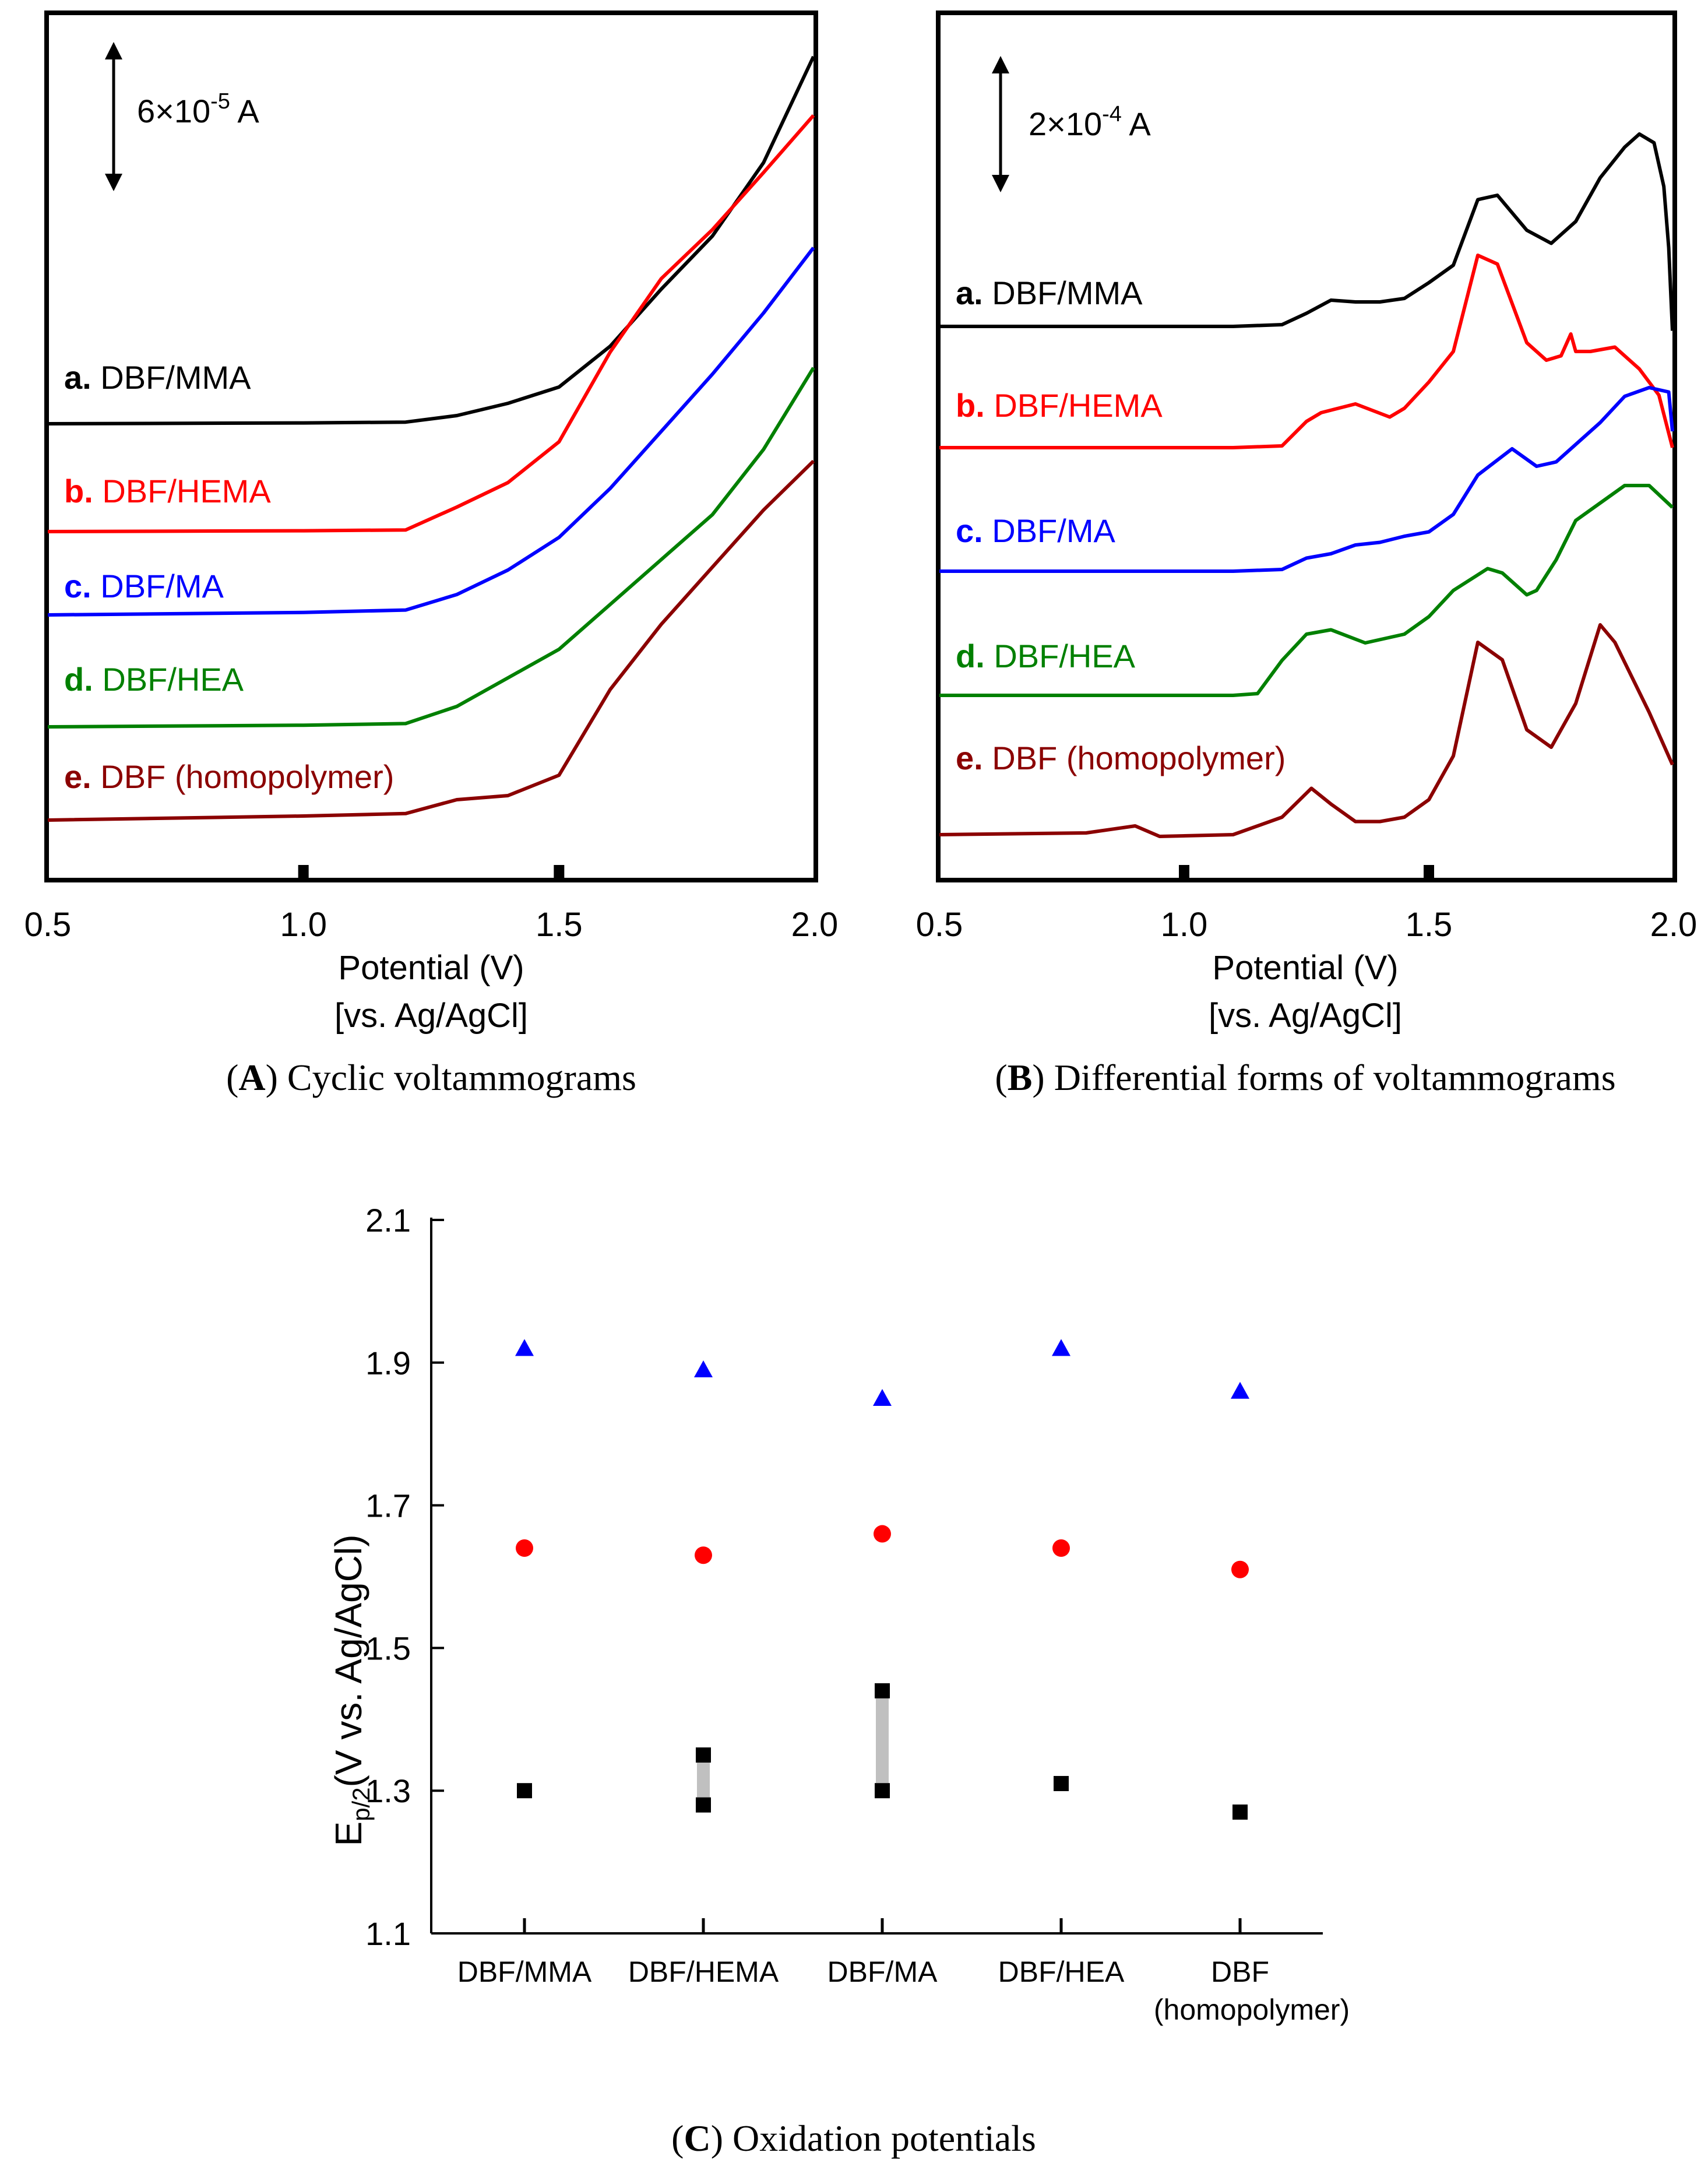 The width and height of the screenshot is (1708, 2177). What do you see at coordinates (144, 586) in the screenshot?
I see `panel-a-label-c: c. DBF/MA` at bounding box center [144, 586].